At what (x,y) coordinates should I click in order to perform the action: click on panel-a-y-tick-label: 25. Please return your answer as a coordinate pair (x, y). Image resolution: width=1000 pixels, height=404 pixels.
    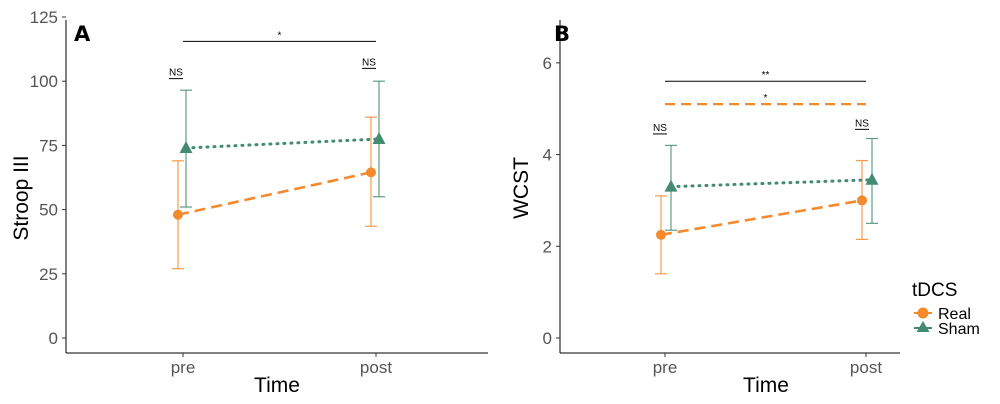
    Looking at the image, I should click on (48, 274).